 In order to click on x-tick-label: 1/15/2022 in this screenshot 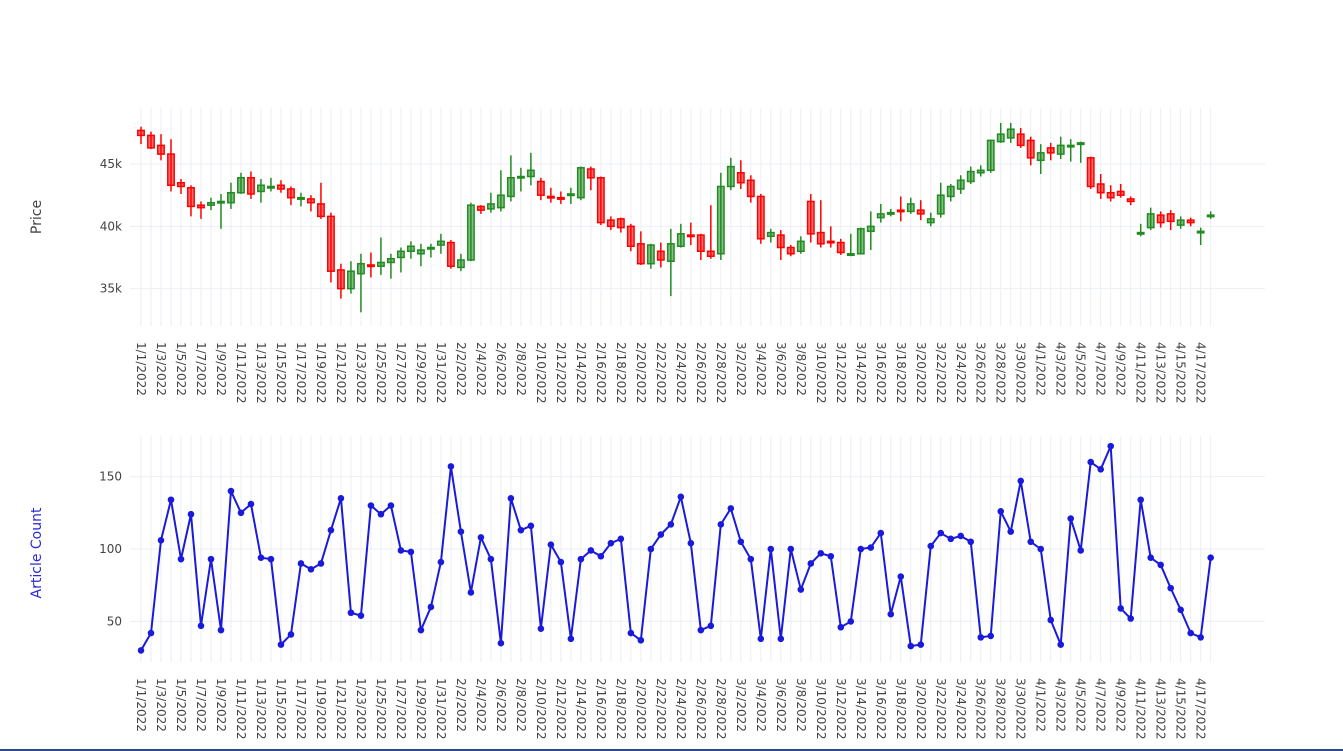, I will do `click(281, 709)`.